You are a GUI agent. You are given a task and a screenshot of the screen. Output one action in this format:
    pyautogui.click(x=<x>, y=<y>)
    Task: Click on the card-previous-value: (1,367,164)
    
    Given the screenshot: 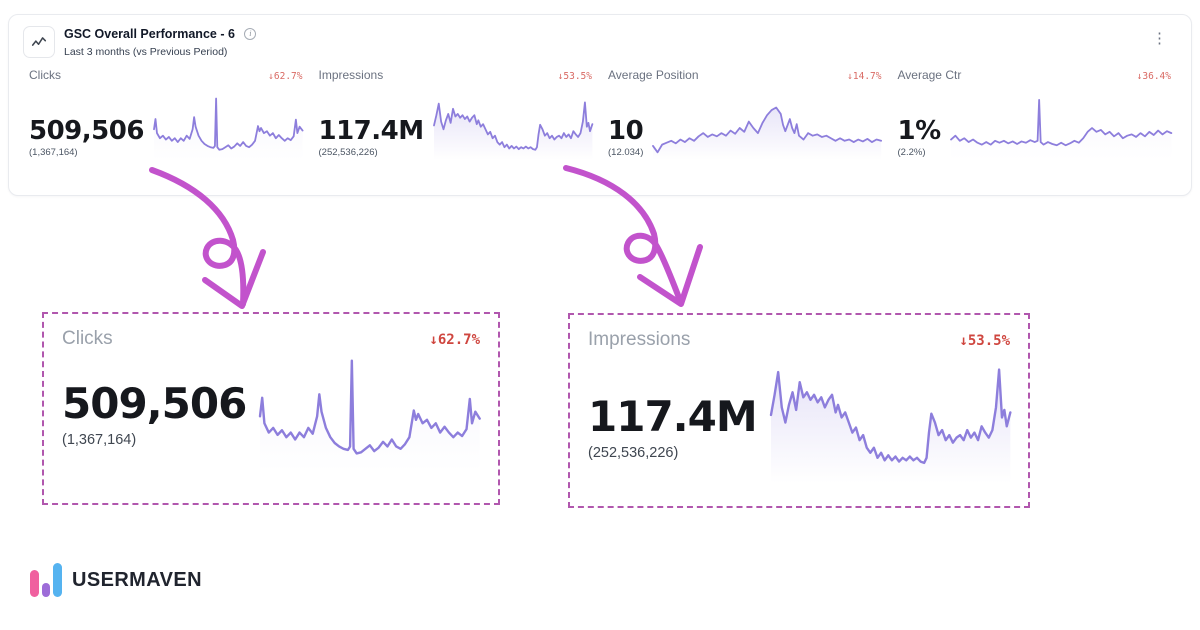 What is the action you would take?
    pyautogui.click(x=99, y=440)
    